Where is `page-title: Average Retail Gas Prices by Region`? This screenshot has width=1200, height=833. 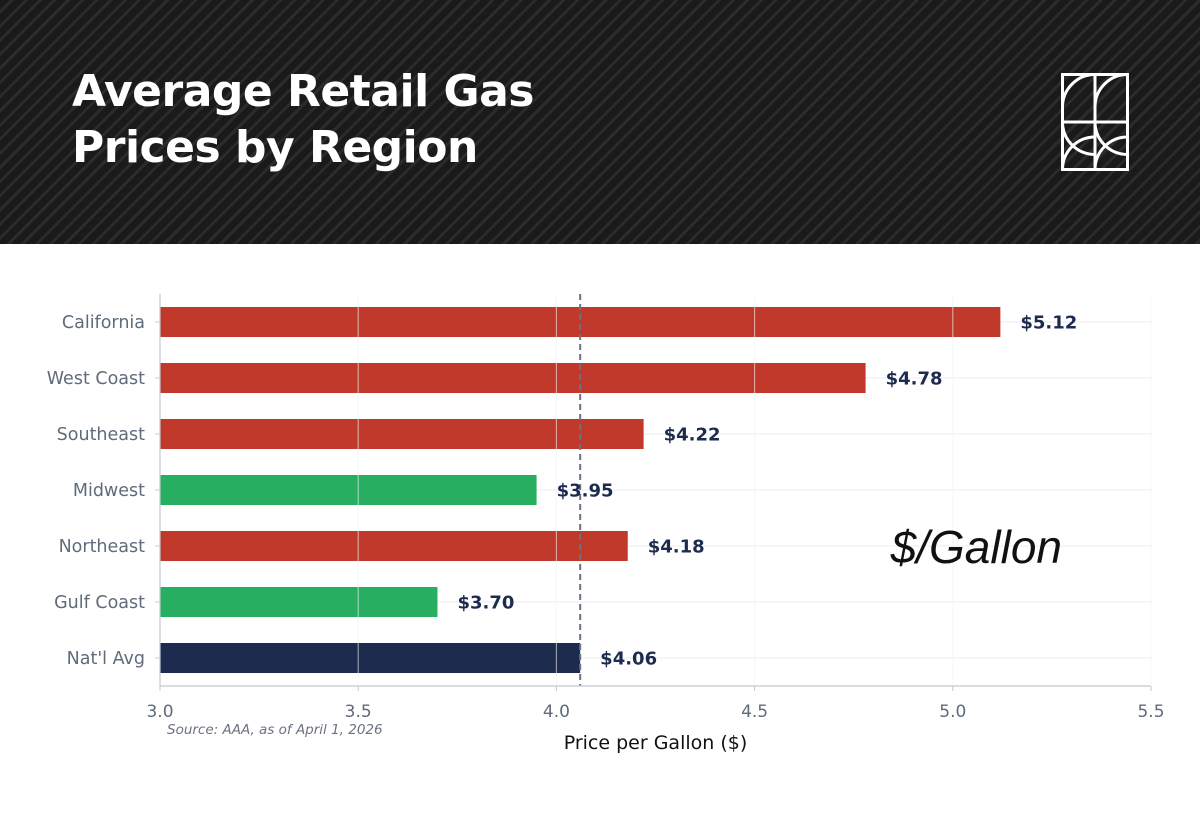 page-title: Average Retail Gas Prices by Region is located at coordinates (303, 119).